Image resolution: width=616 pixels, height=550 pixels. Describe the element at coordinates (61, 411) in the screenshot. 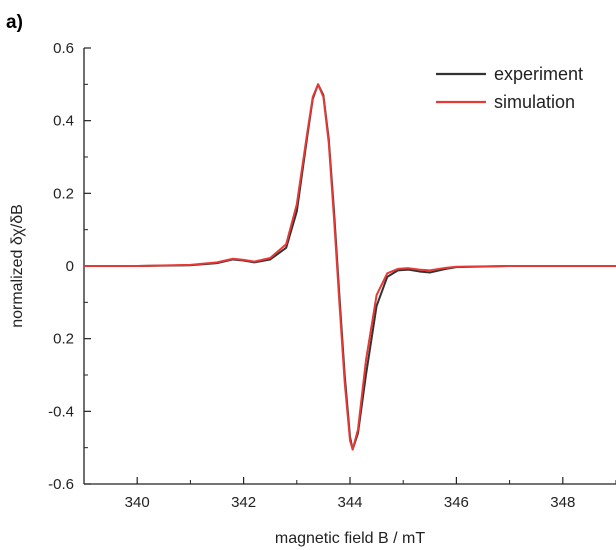

I see `y-tick-label: -0.4` at that location.